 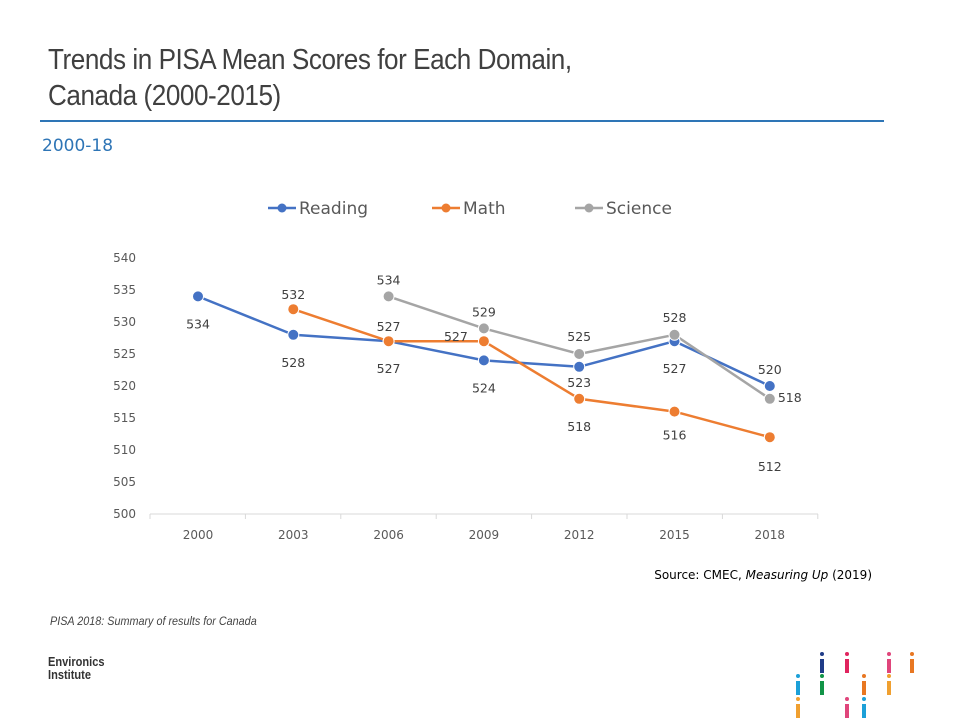 I want to click on y-tick-label: 520, so click(x=124, y=386).